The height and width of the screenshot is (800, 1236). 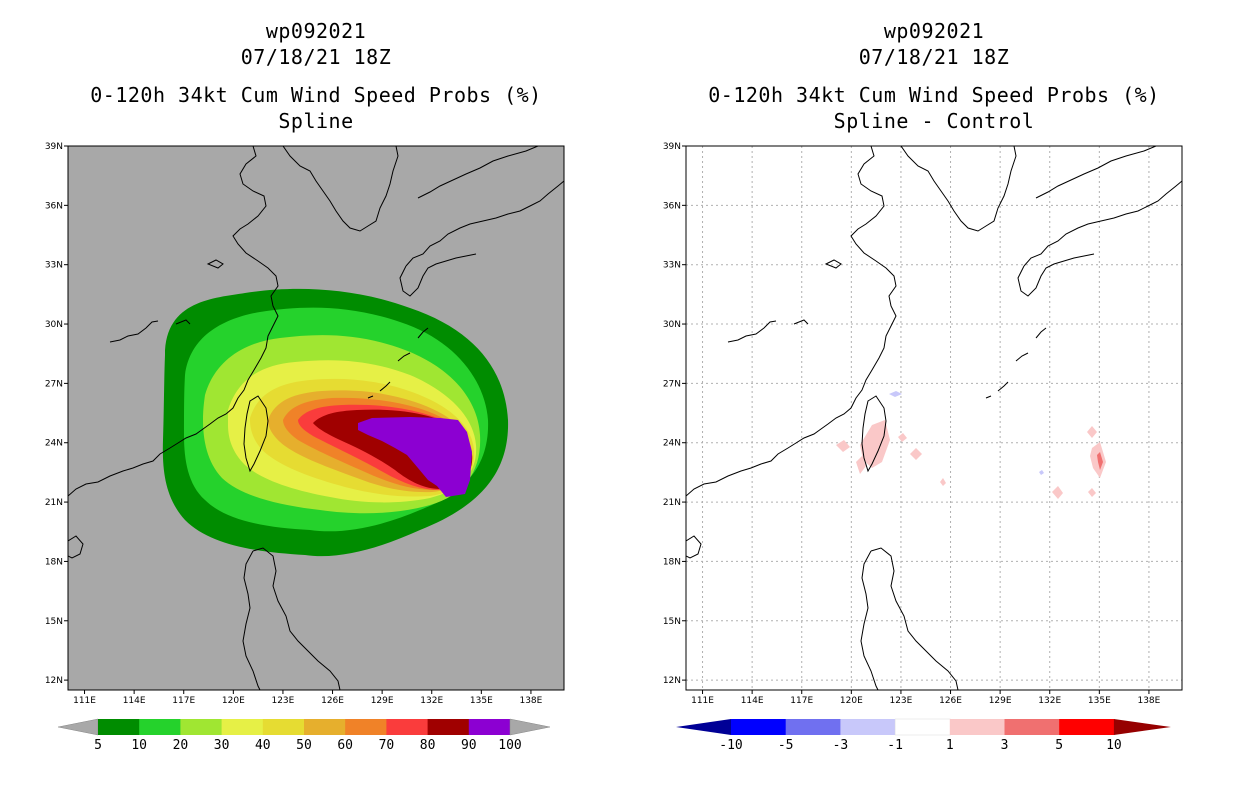 I want to click on colorbar-label: 3, so click(x=1005, y=745).